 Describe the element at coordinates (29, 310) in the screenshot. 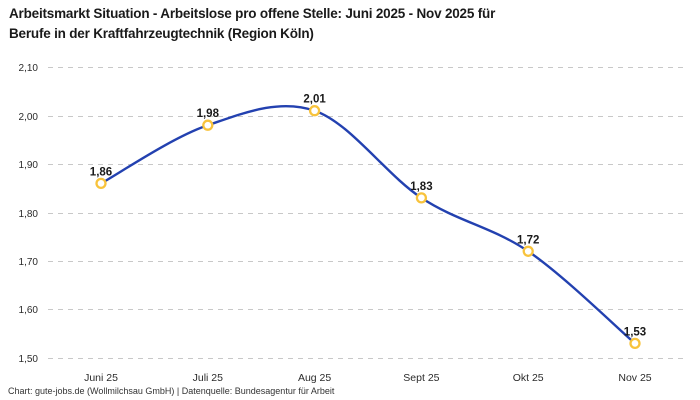

I see `y-tick-label: 1,60` at that location.